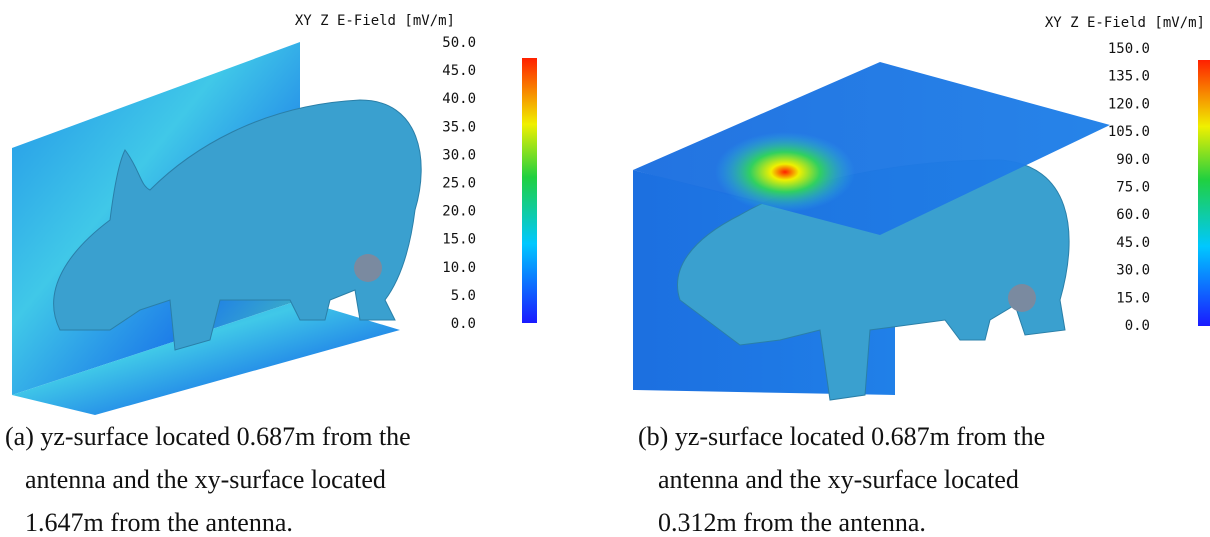 The width and height of the screenshot is (1210, 537). I want to click on colorbar-tick-label: 40.0, so click(459, 99).